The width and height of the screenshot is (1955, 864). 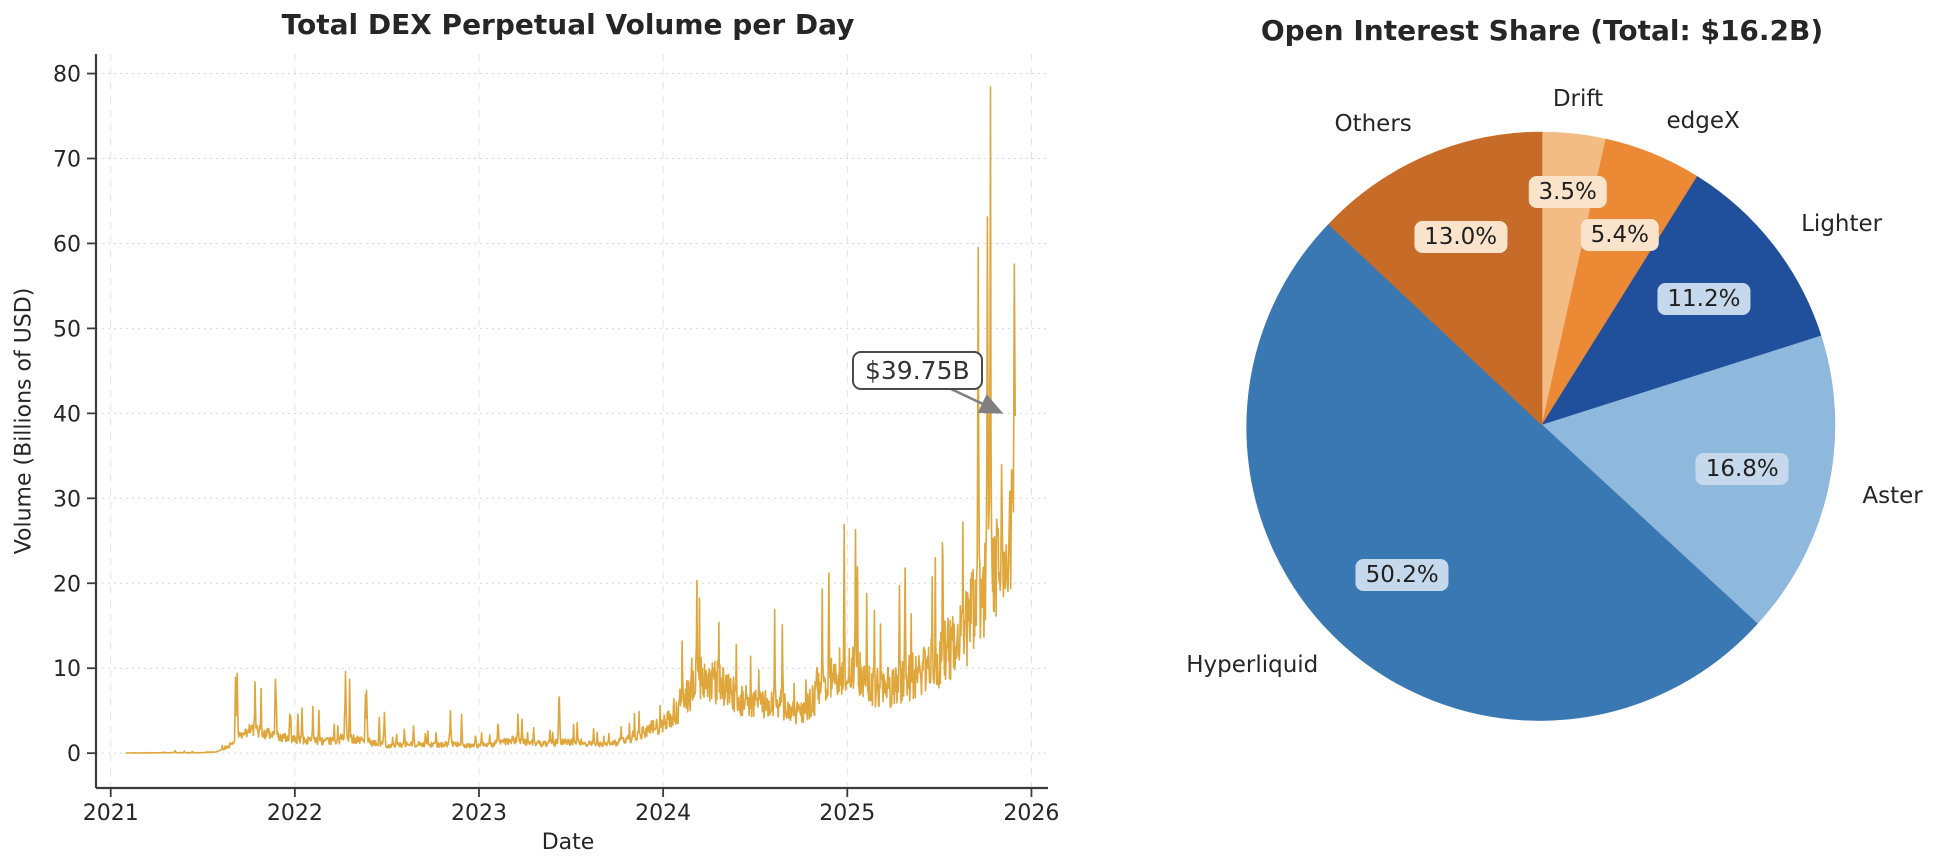 What do you see at coordinates (1742, 469) in the screenshot?
I see `pie-pct-aster: 16.8%` at bounding box center [1742, 469].